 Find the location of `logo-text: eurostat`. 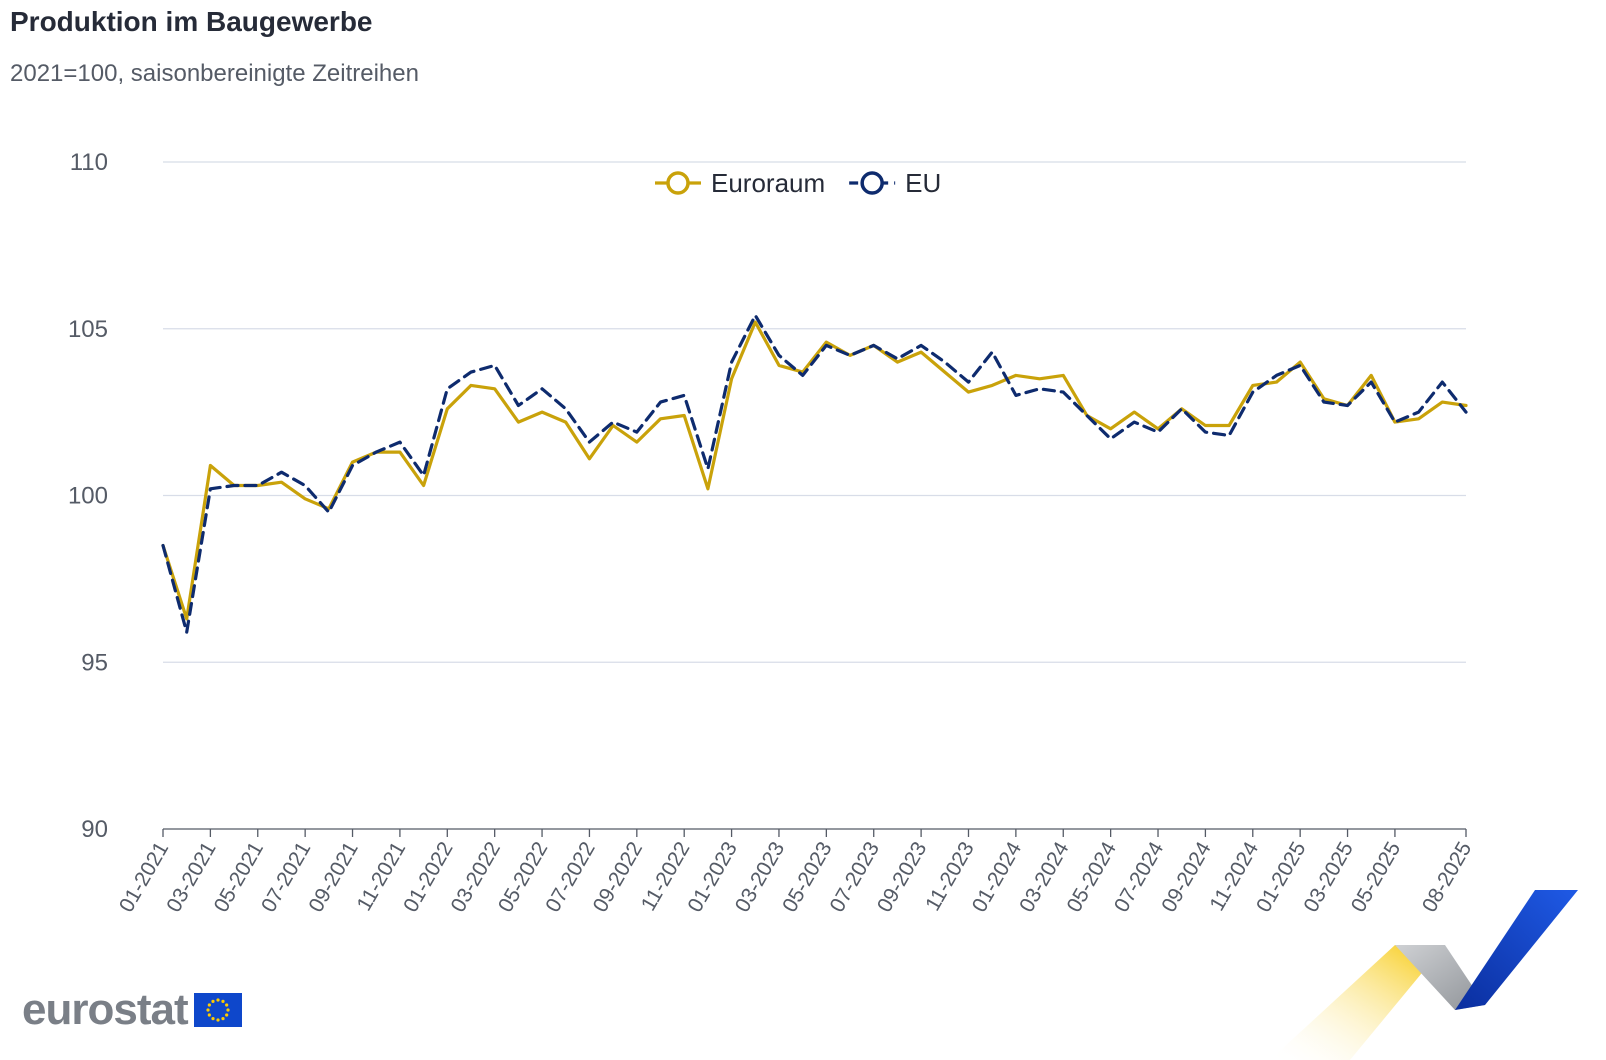

logo-text: eurostat is located at coordinates (105, 1009).